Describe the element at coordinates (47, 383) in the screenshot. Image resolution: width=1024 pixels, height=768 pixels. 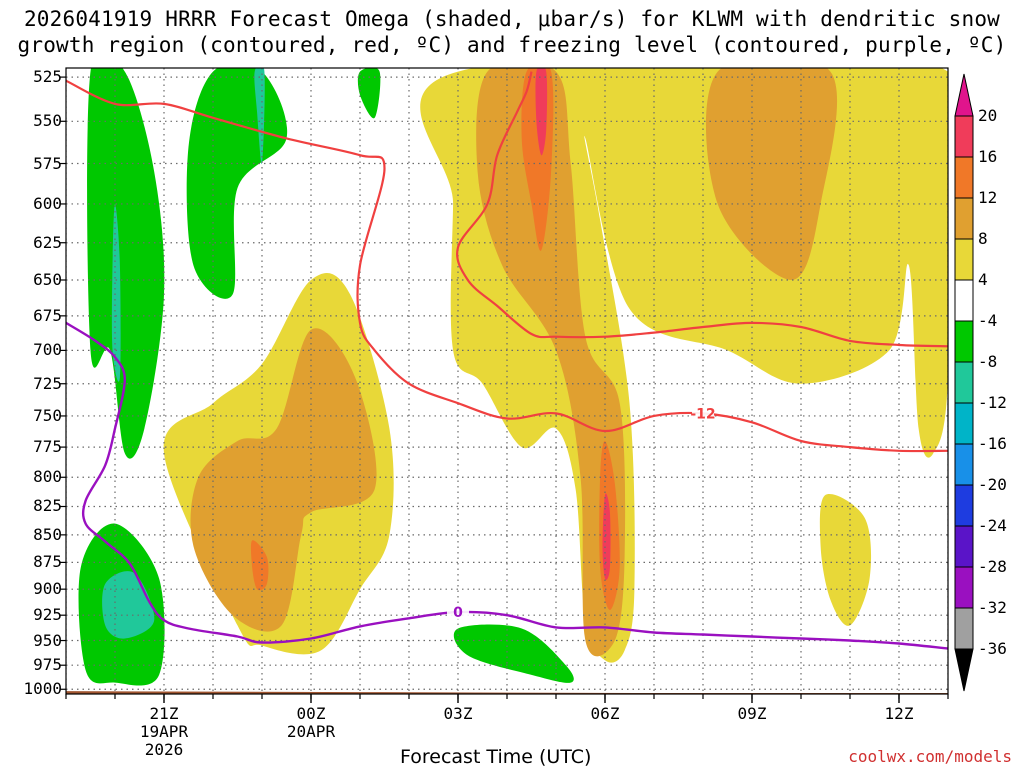
I see `y-tick-label-725: 725` at that location.